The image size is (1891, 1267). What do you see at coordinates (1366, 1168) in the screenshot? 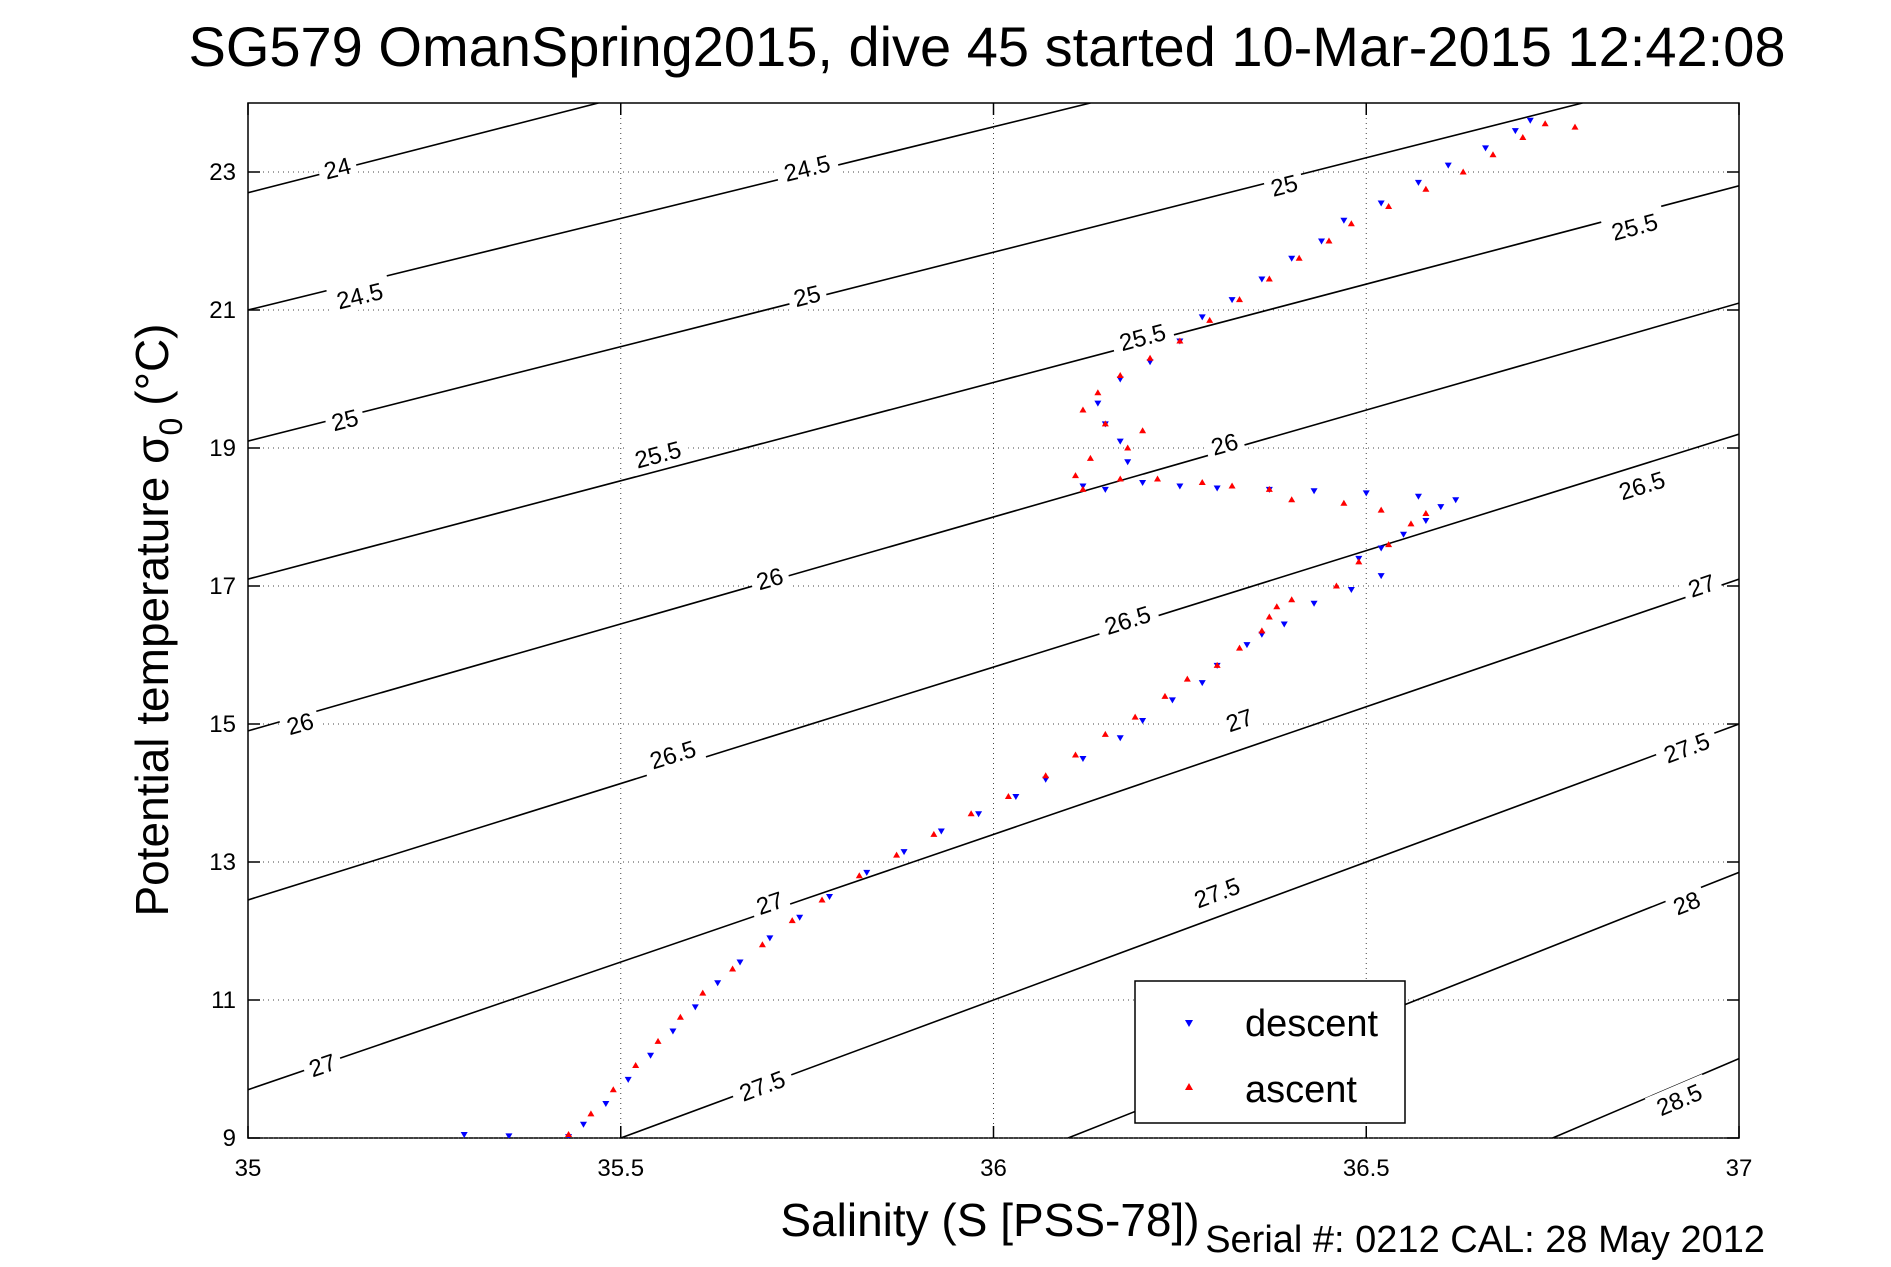
I see `x-tick-label: 36.5` at bounding box center [1366, 1168].